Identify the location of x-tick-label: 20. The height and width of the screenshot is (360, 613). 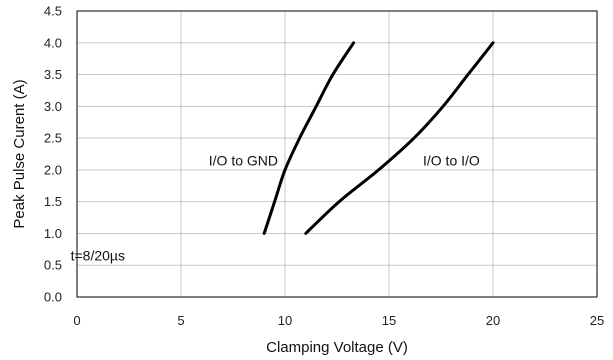
(493, 320).